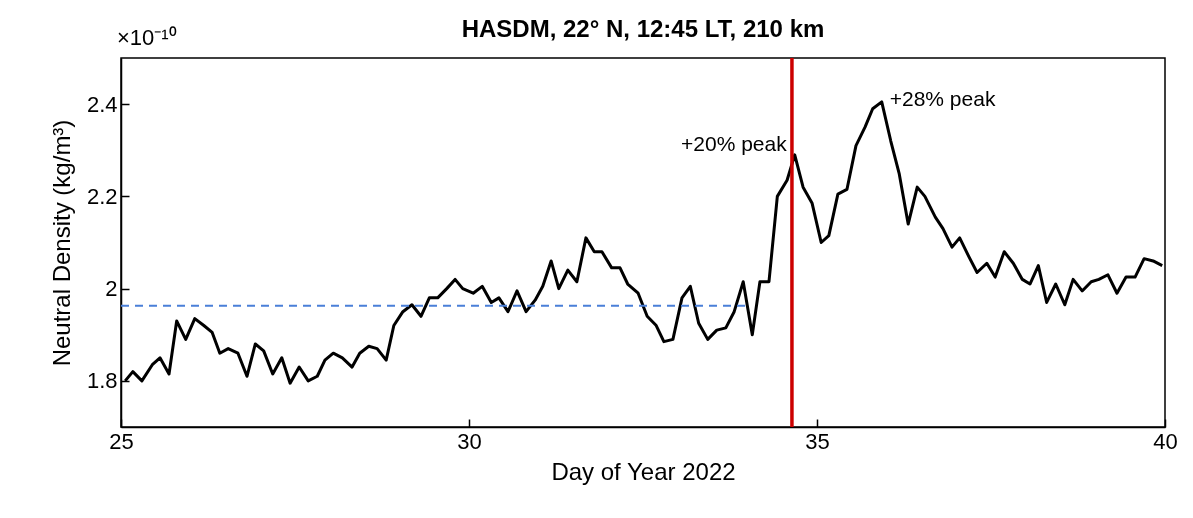 This screenshot has width=1193, height=518. I want to click on y-tick-label: 1.8, so click(102, 381).